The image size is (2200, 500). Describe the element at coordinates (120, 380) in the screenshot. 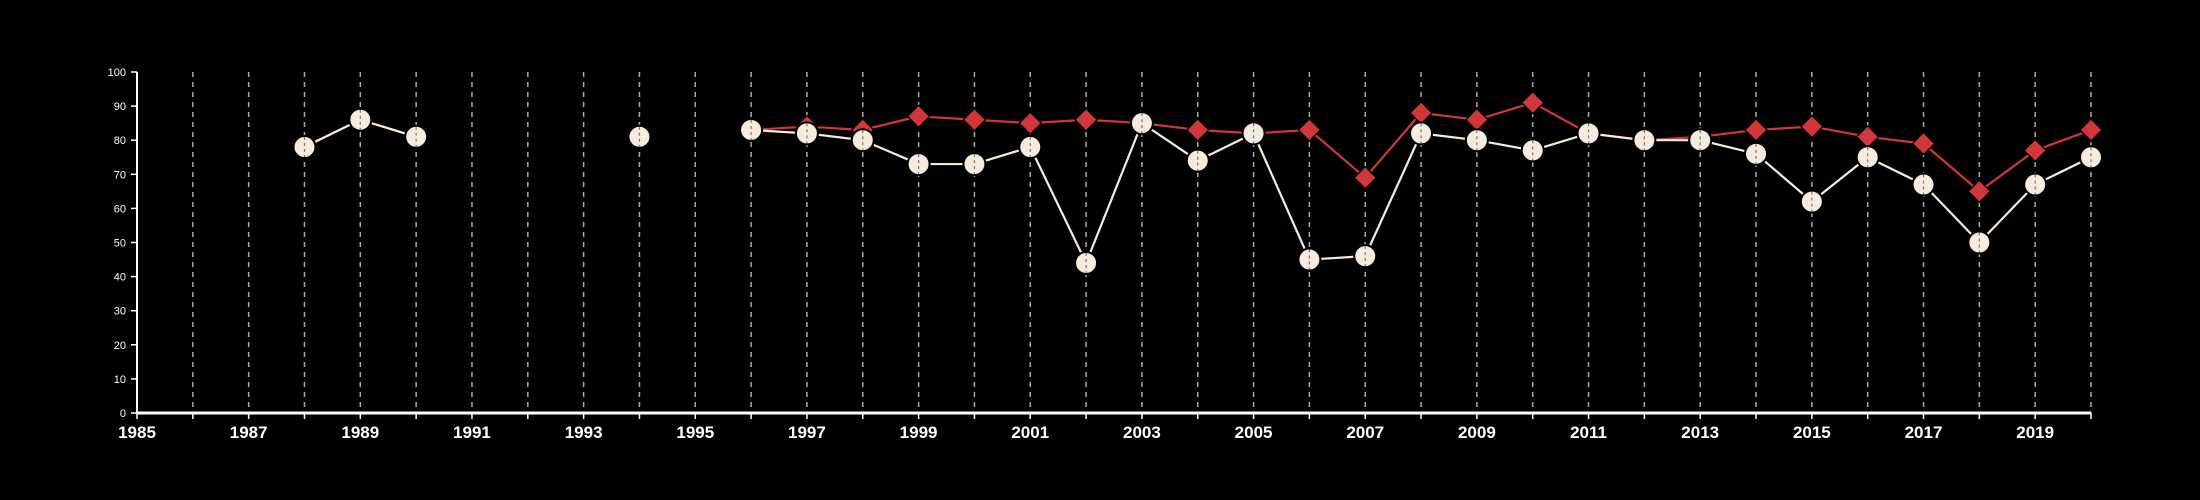

I see `y-tick-label: 10` at that location.